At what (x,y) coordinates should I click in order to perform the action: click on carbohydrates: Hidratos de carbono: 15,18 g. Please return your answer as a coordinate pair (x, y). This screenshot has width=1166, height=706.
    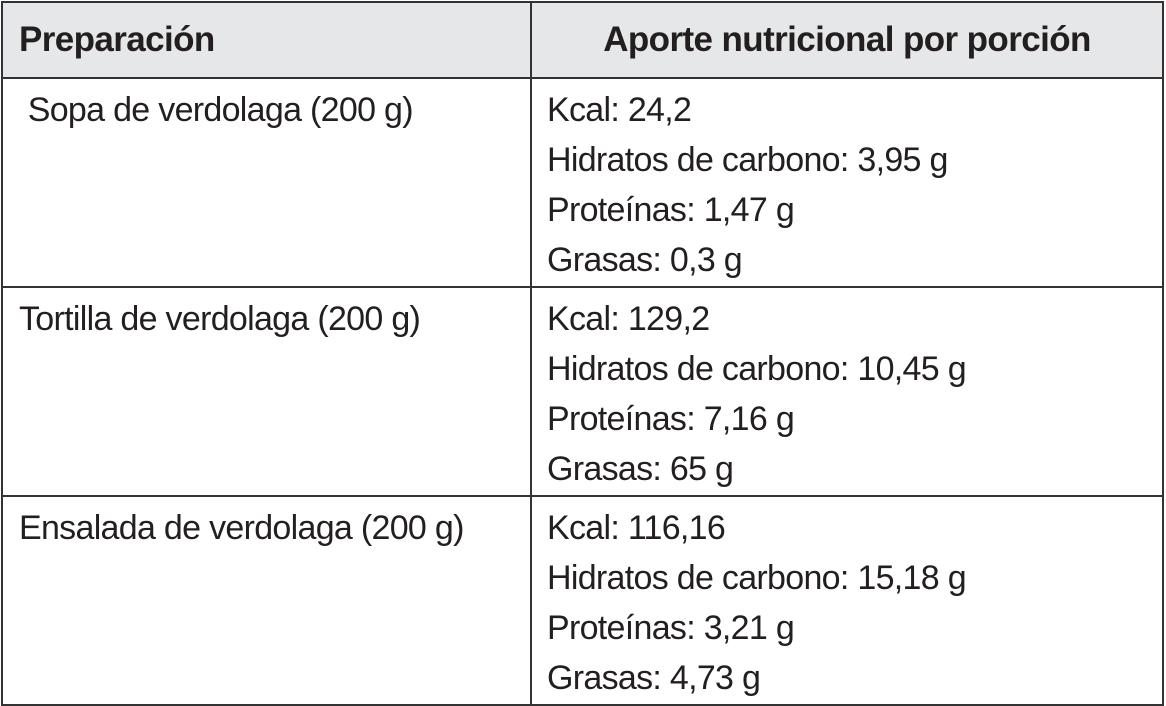
    Looking at the image, I should click on (757, 578).